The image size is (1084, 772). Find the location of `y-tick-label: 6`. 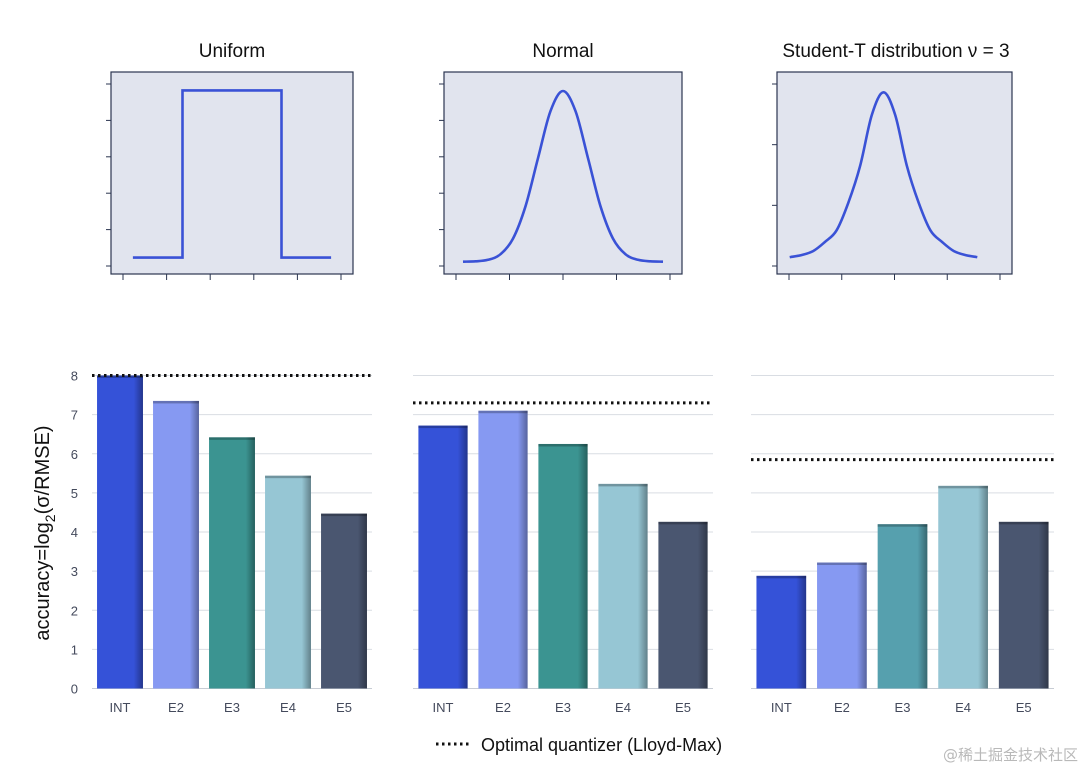

y-tick-label: 6 is located at coordinates (74, 454).